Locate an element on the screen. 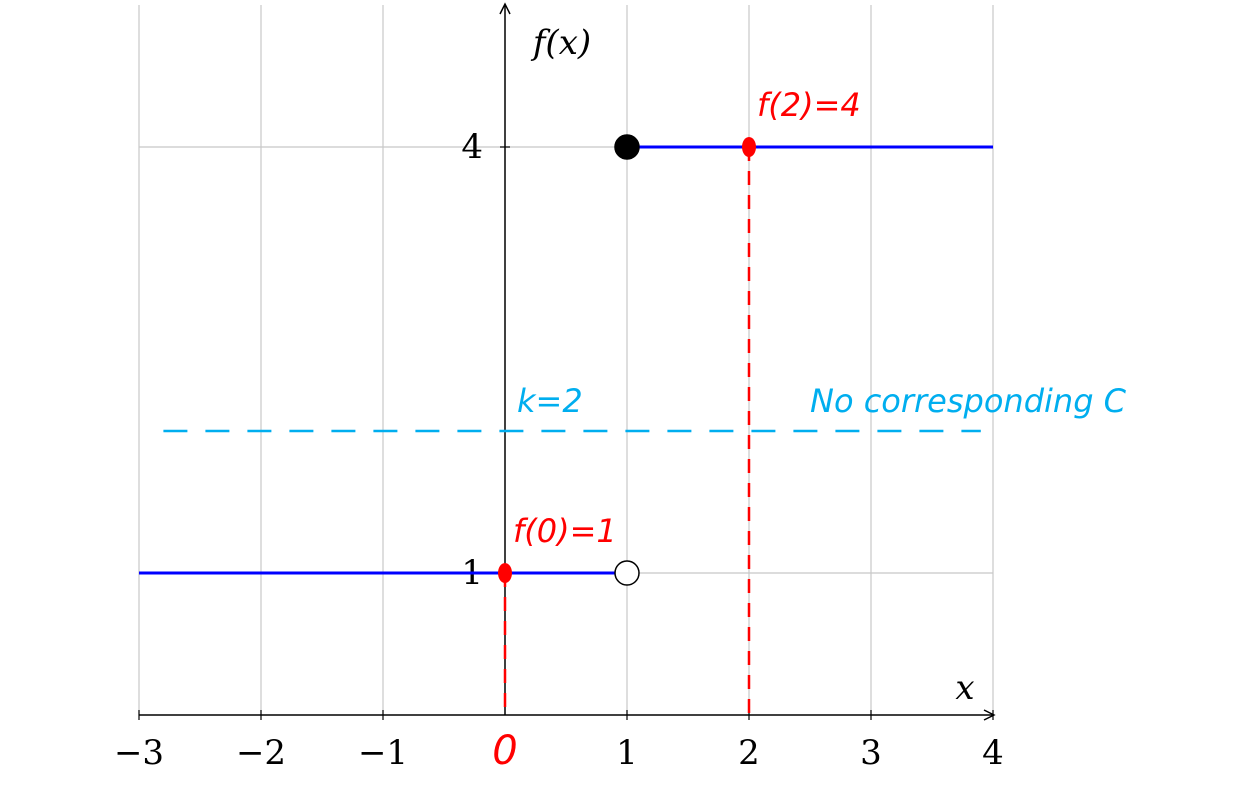 Image resolution: width=1235 pixels, height=791 pixels. y-axis-label: f(x) is located at coordinates (560, 43).